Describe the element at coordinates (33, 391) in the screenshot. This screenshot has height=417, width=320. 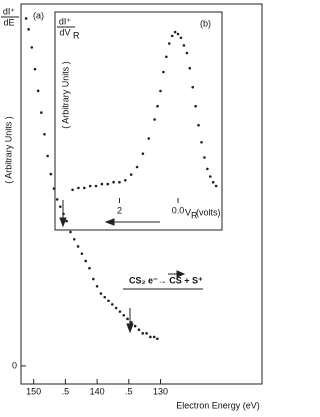
I see `x-tick-label: 150` at that location.